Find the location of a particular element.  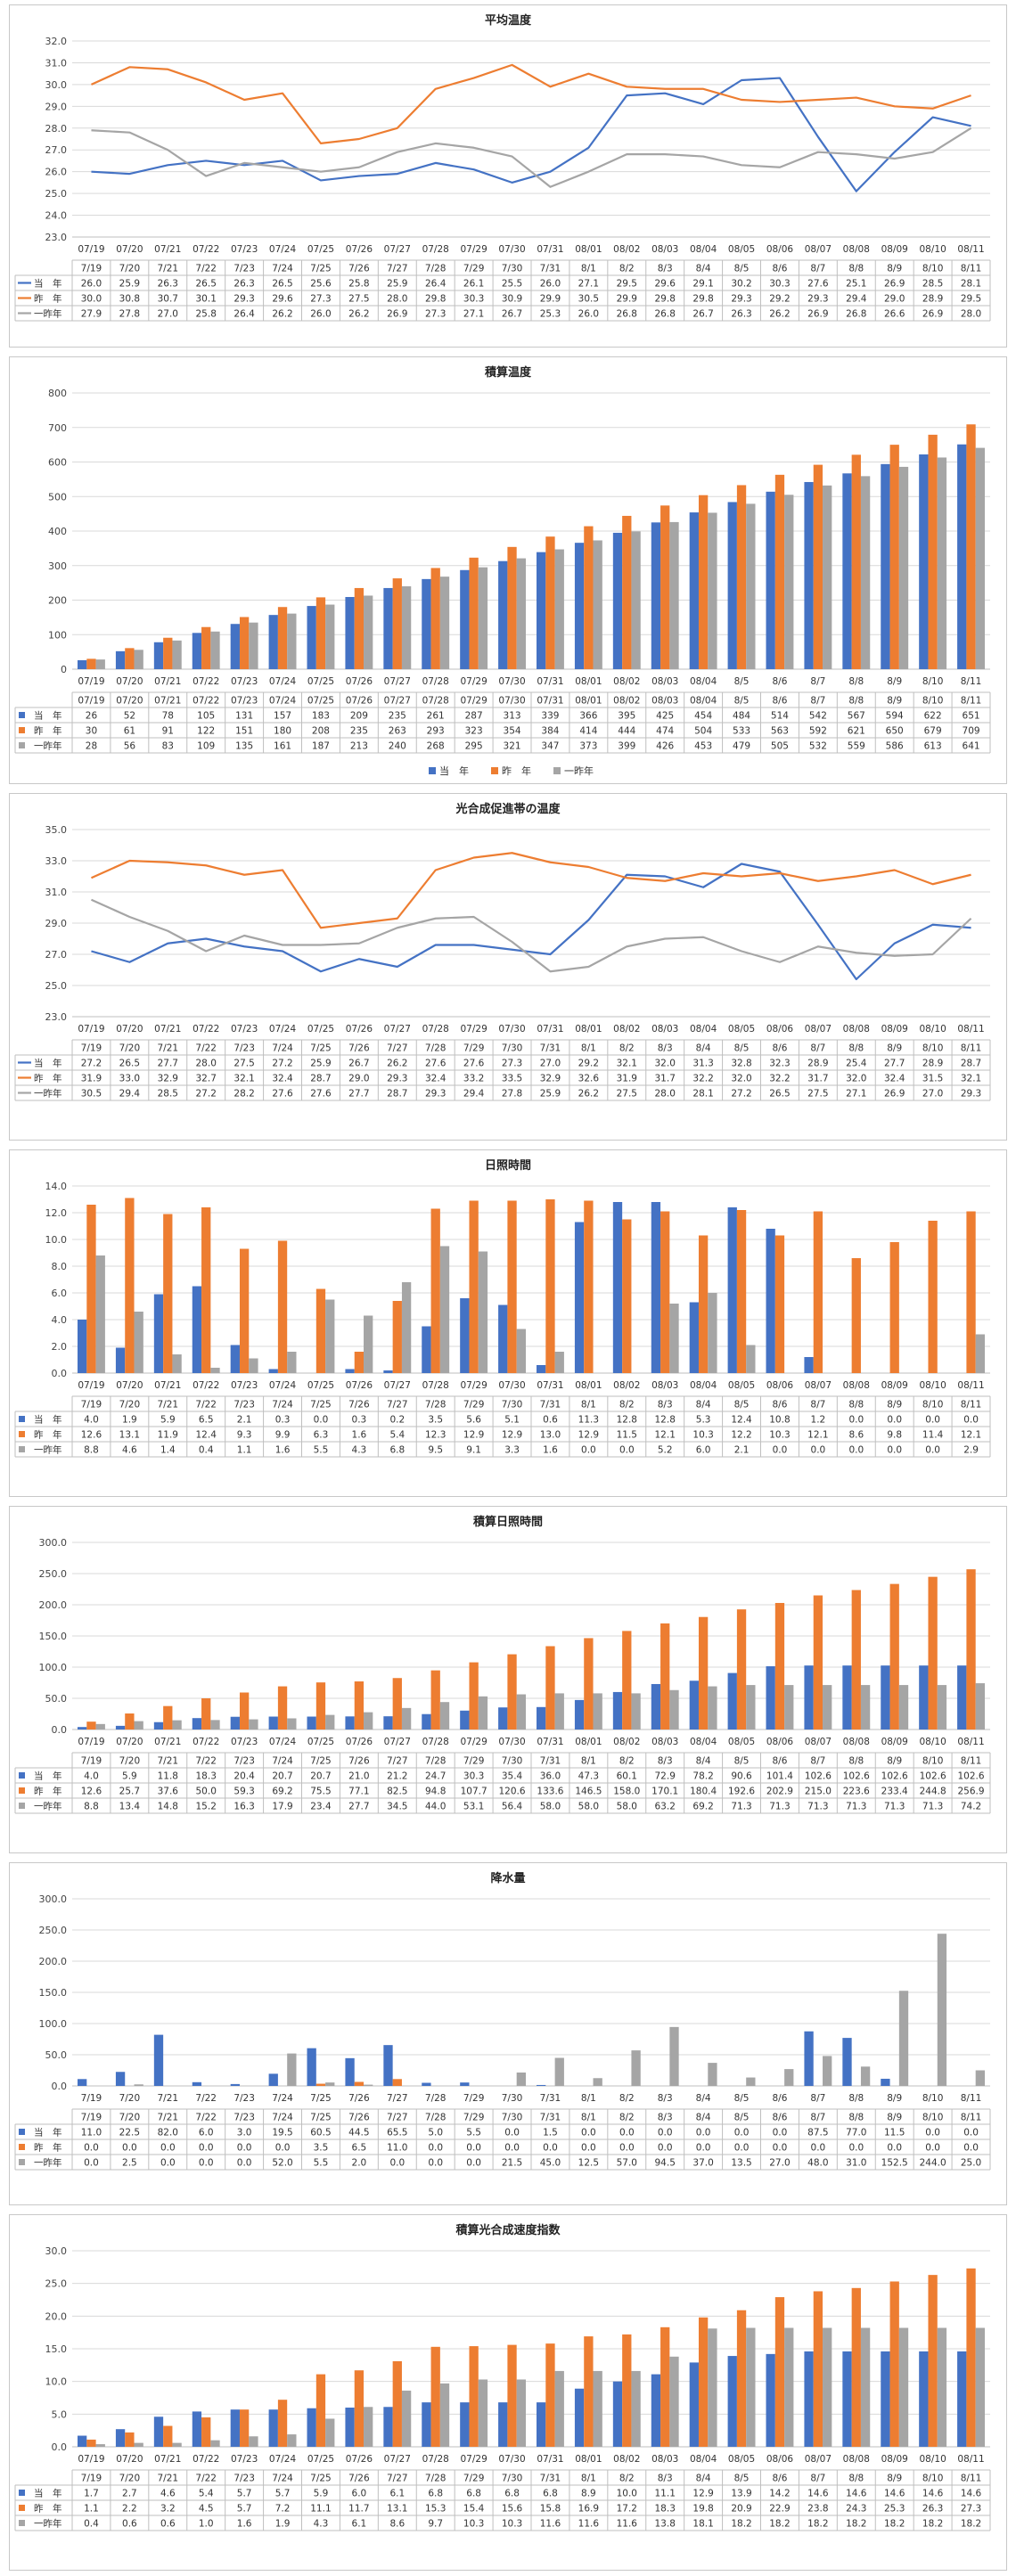

table-value-cell: 25.9 is located at coordinates (550, 1094).